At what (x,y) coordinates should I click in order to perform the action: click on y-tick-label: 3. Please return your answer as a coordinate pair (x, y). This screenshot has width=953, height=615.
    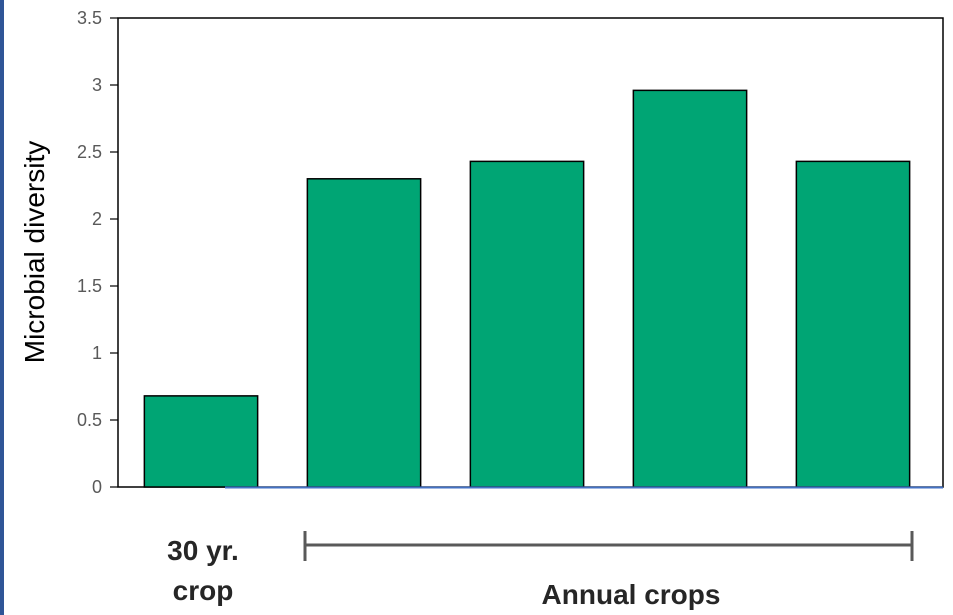
    Looking at the image, I should click on (97, 85).